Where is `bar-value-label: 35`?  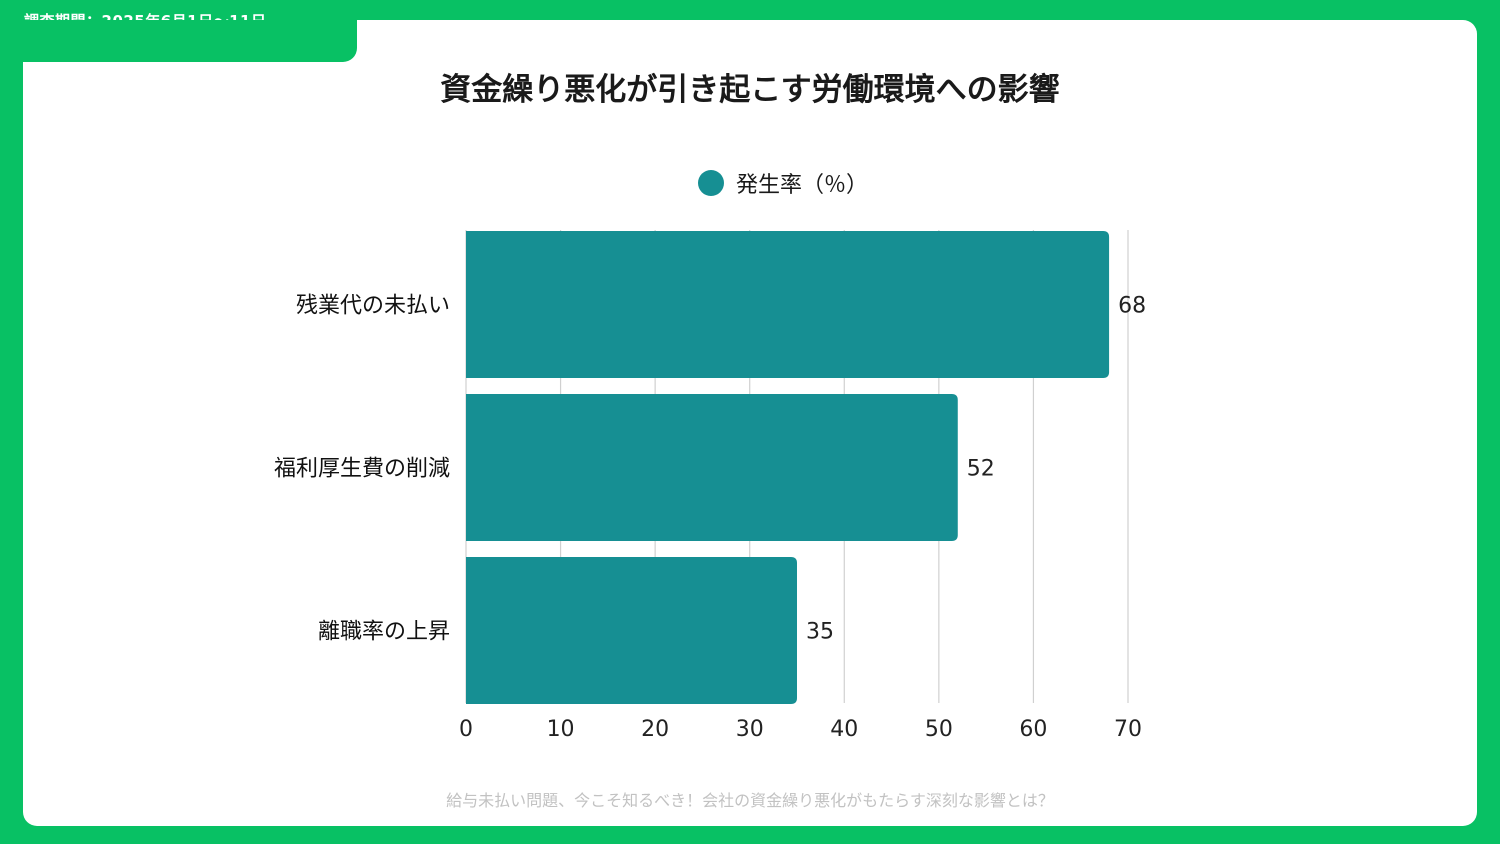 bar-value-label: 35 is located at coordinates (820, 632).